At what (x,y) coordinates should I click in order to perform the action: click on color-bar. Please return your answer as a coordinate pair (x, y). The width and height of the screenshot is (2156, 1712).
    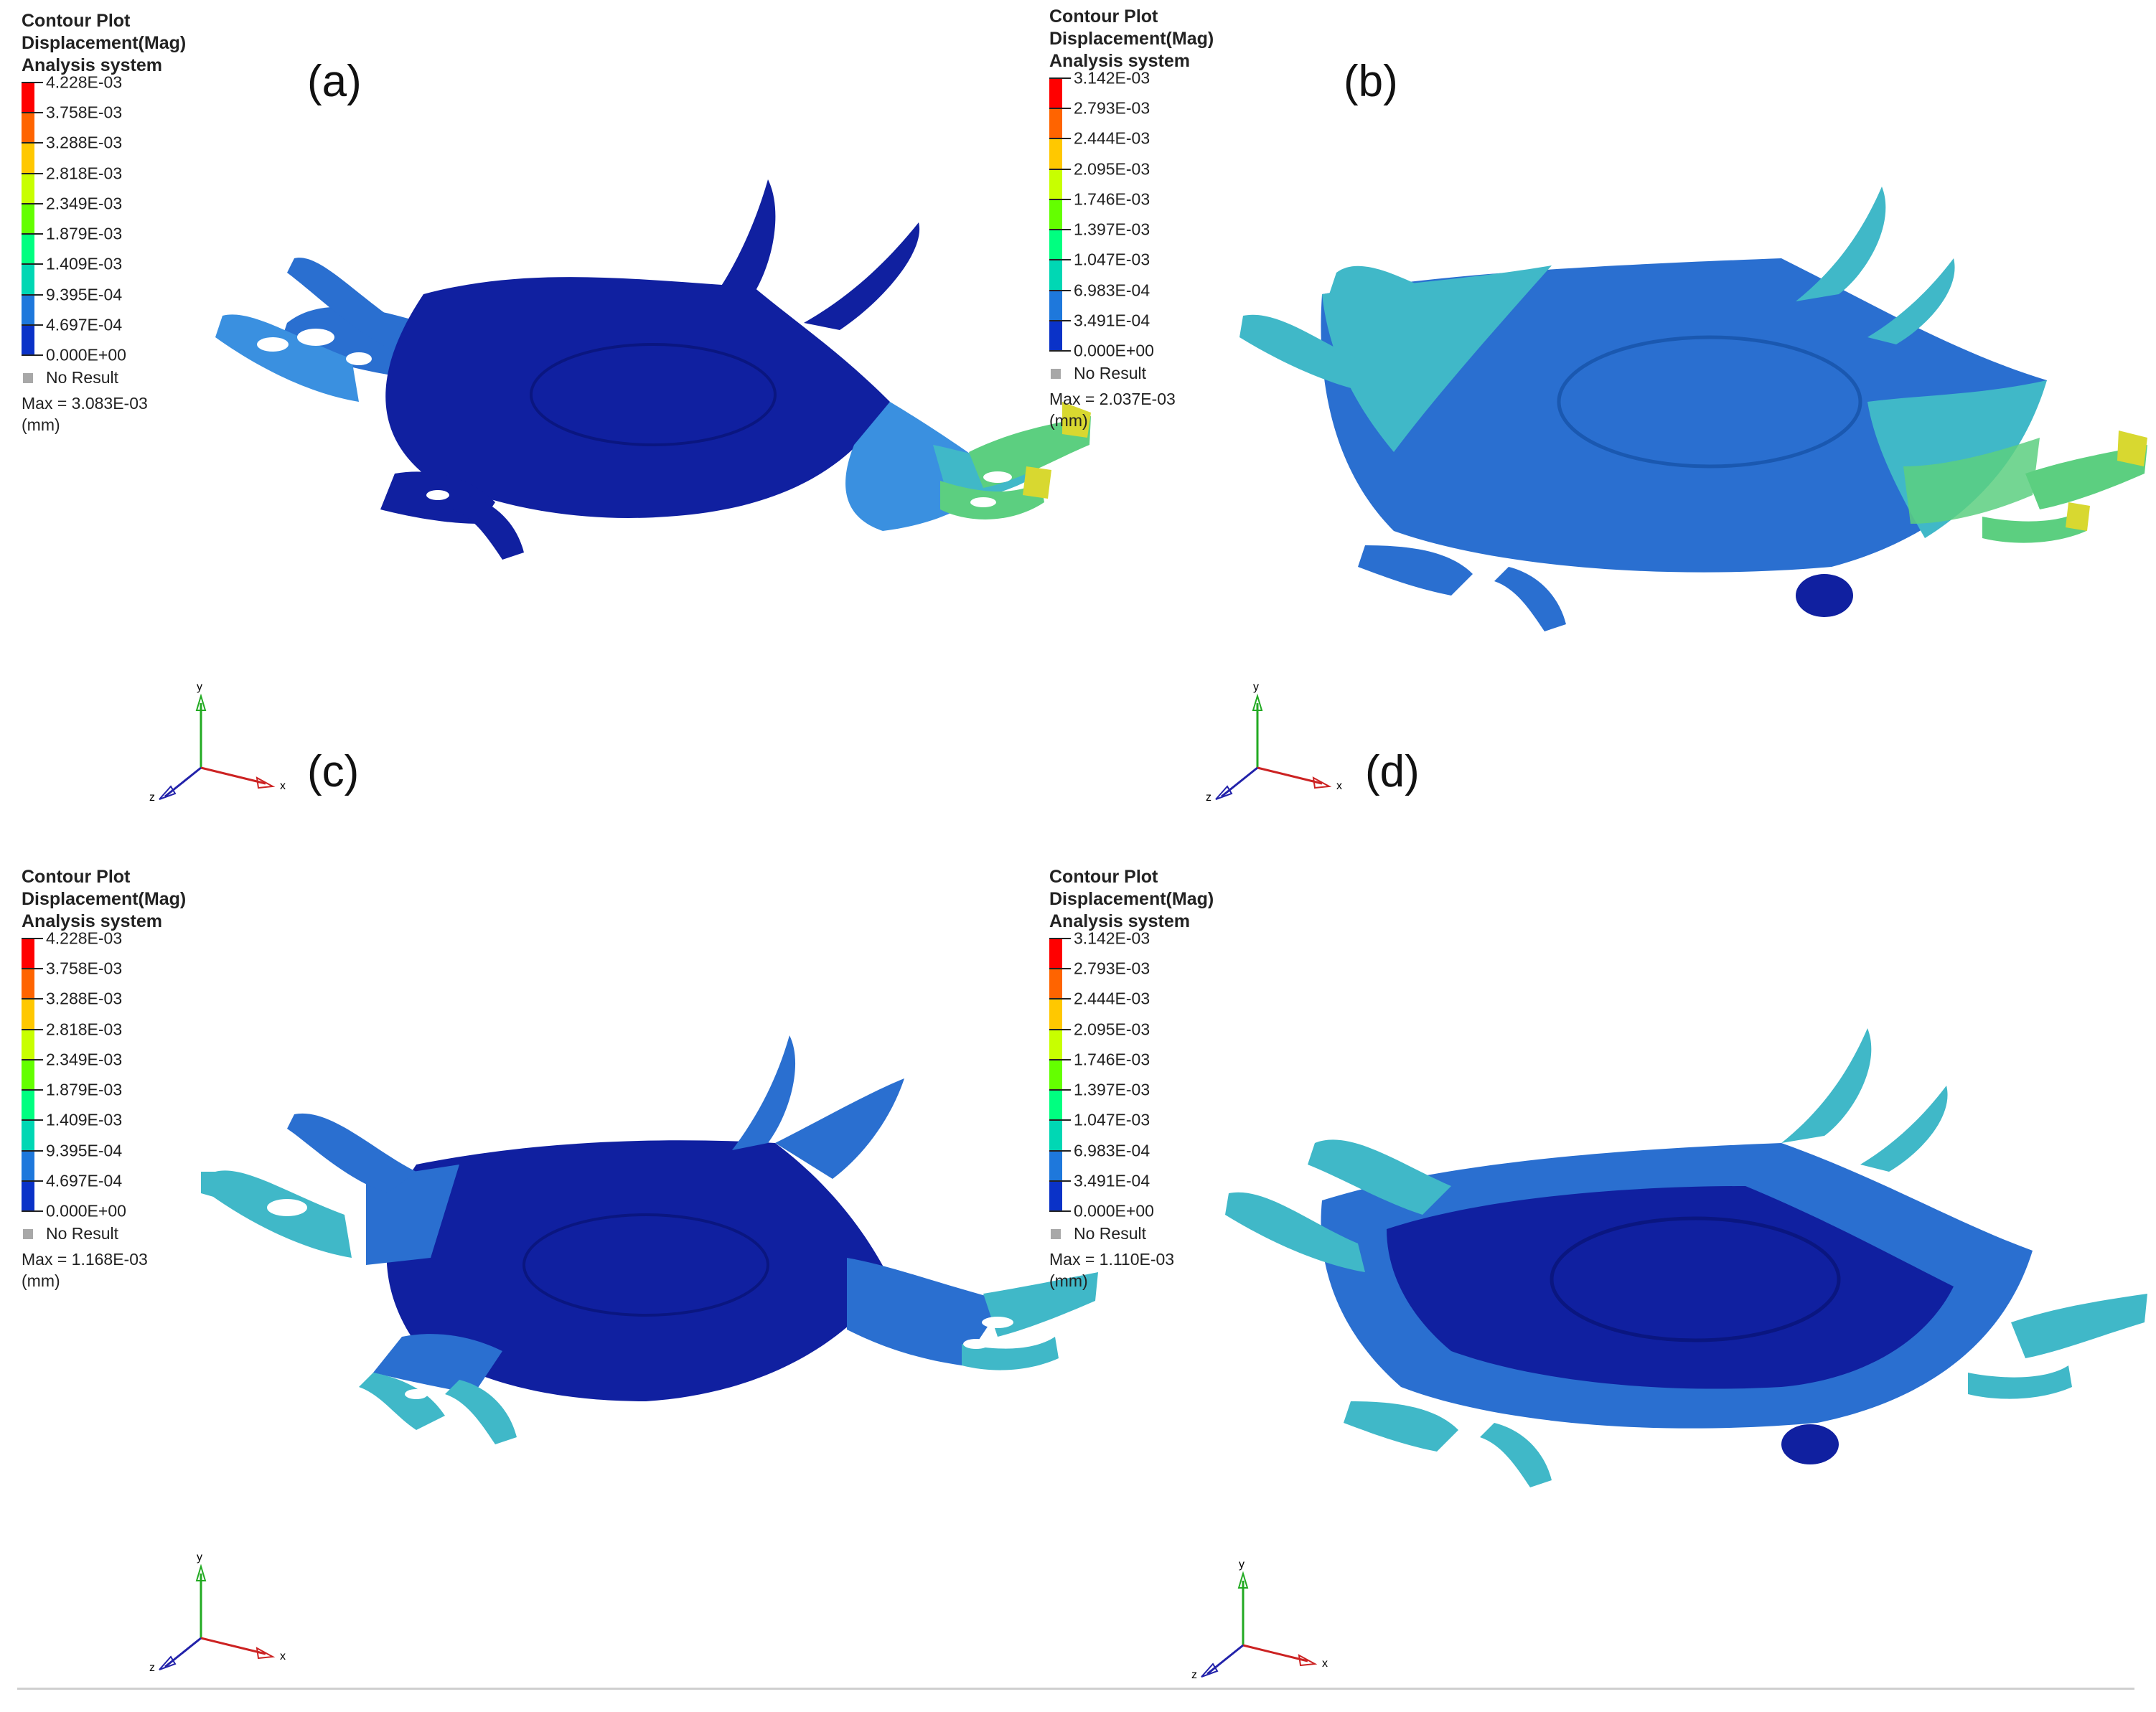
    Looking at the image, I should click on (28, 1075).